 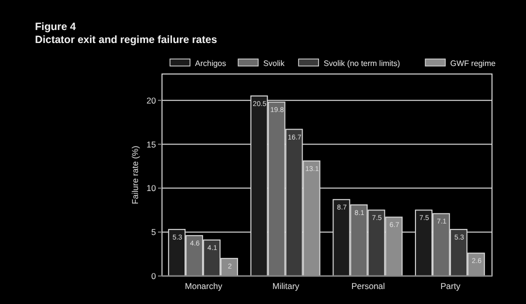 I want to click on legend-label: Archigos, so click(x=210, y=63).